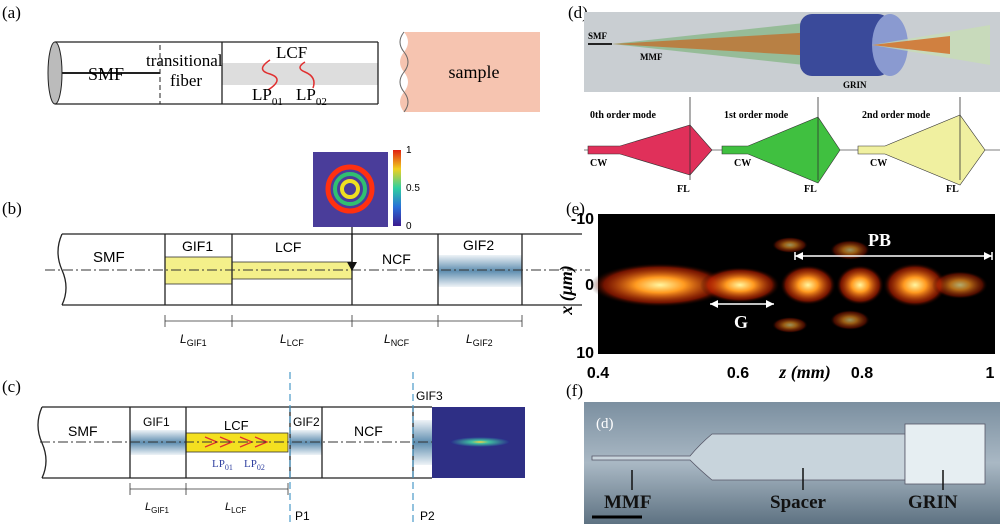 The image size is (1000, 524). I want to click on x-tick-label: 0.6, so click(738, 373).